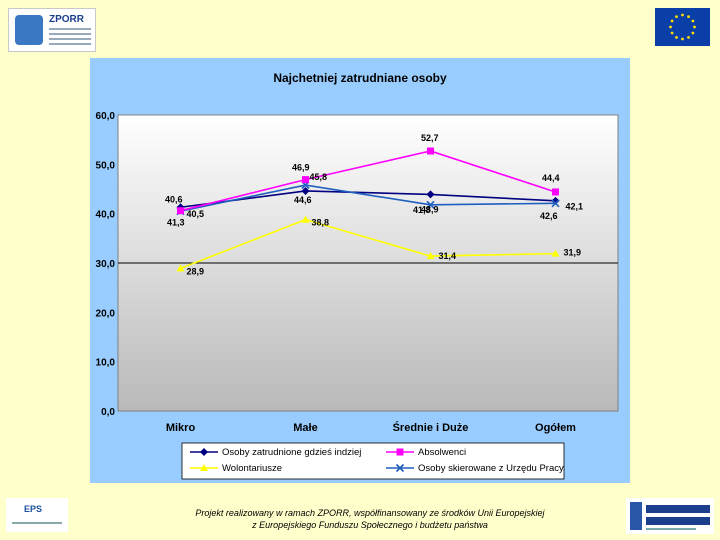 The height and width of the screenshot is (540, 720). I want to click on data-label: 38,8, so click(321, 223).